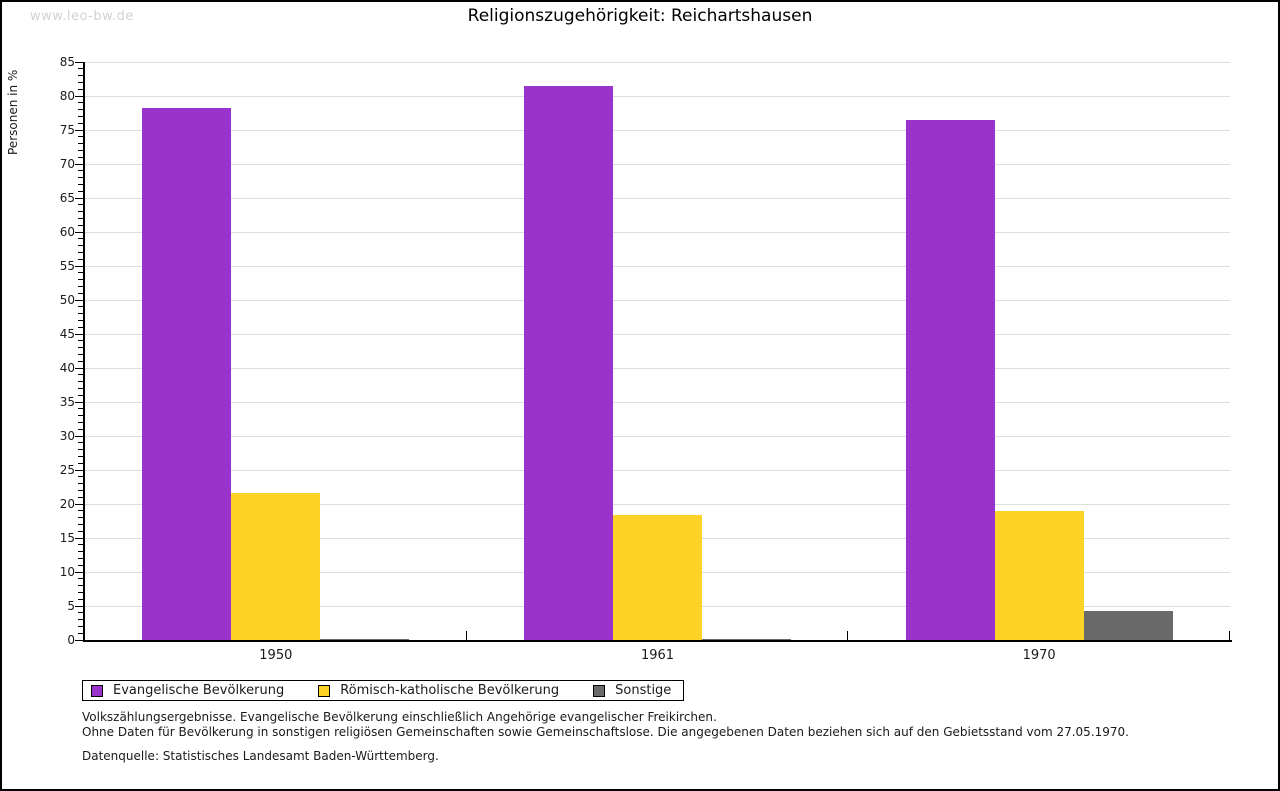 The width and height of the screenshot is (1280, 791). Describe the element at coordinates (71, 606) in the screenshot. I see `y-tick-label: 5` at that location.